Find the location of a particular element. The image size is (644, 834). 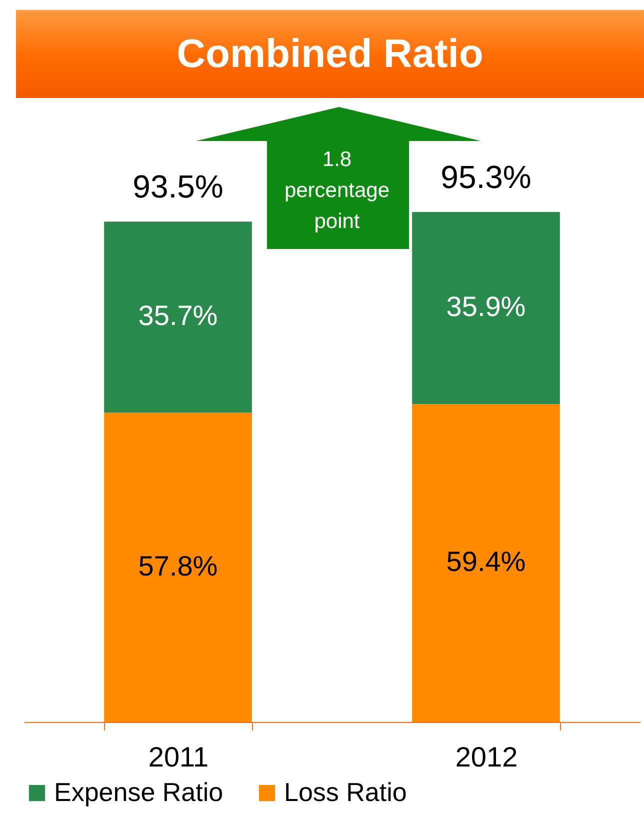

data-label: 57.8% is located at coordinates (178, 566).